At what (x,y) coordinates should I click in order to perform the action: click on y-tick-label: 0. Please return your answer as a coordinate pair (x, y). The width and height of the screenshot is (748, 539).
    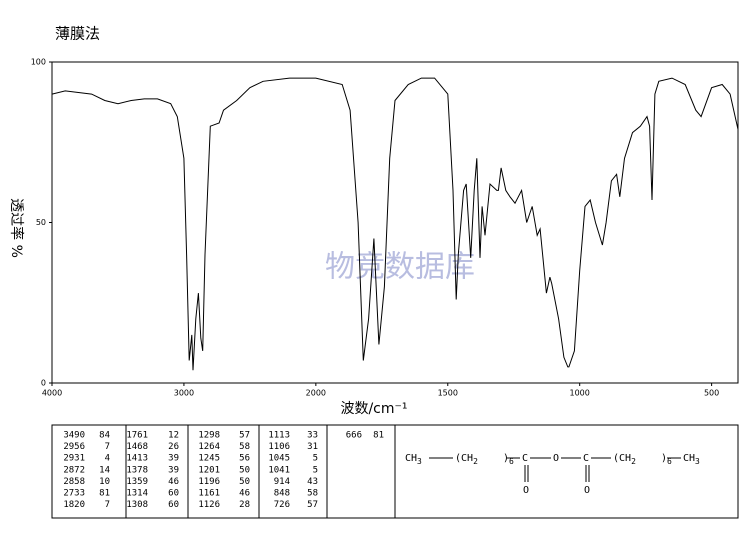
    Looking at the image, I should click on (43, 383).